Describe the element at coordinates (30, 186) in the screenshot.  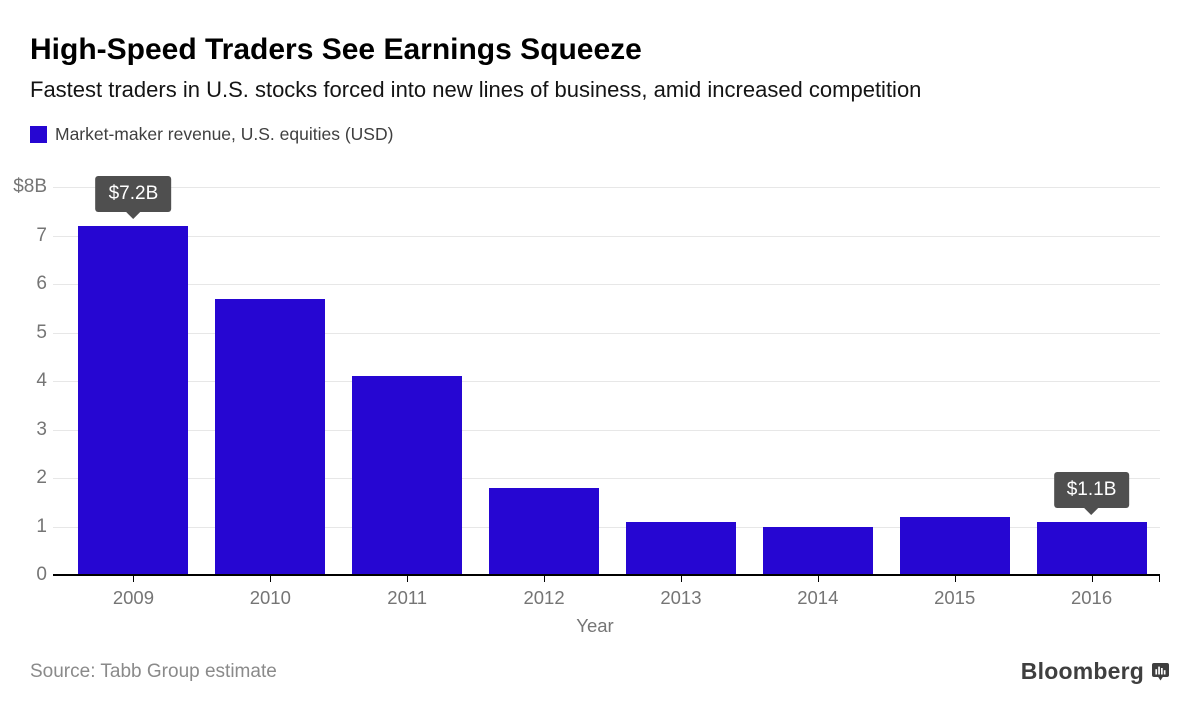
I see `y-tick-label-8: $8B` at that location.